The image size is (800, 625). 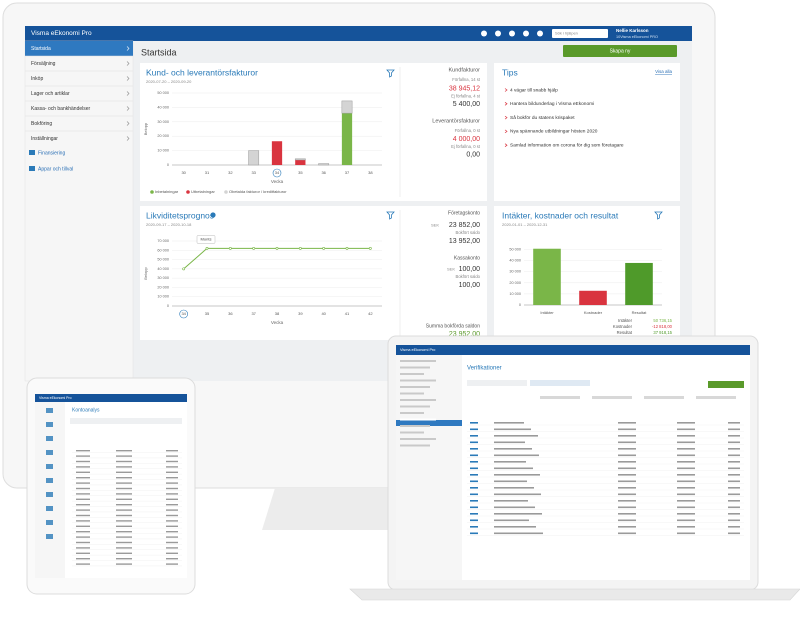 I want to click on menu-placeholder, so click(x=415, y=406).